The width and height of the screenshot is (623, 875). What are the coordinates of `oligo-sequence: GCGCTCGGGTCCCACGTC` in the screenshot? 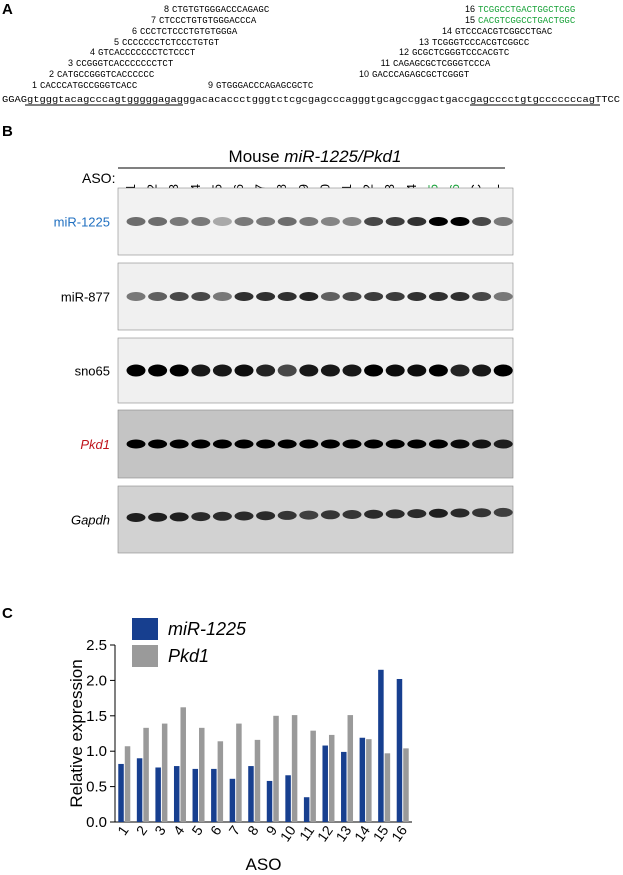 It's located at (461, 53).